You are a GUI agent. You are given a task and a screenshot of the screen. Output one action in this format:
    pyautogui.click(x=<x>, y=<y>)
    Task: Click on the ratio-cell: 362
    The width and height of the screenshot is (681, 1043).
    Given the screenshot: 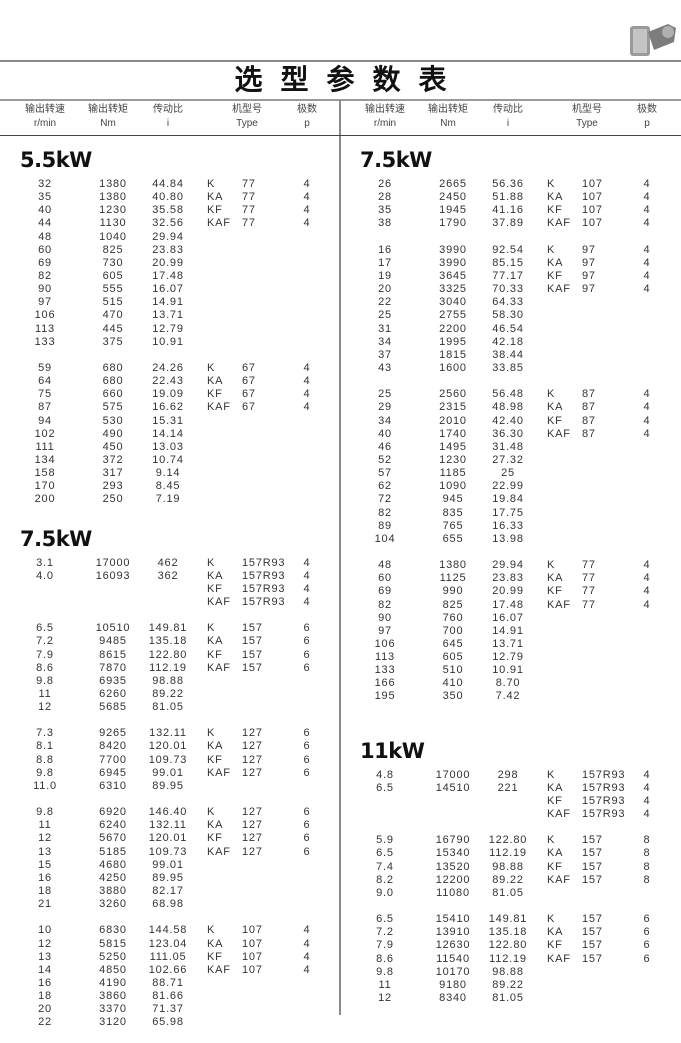 What is the action you would take?
    pyautogui.click(x=168, y=575)
    